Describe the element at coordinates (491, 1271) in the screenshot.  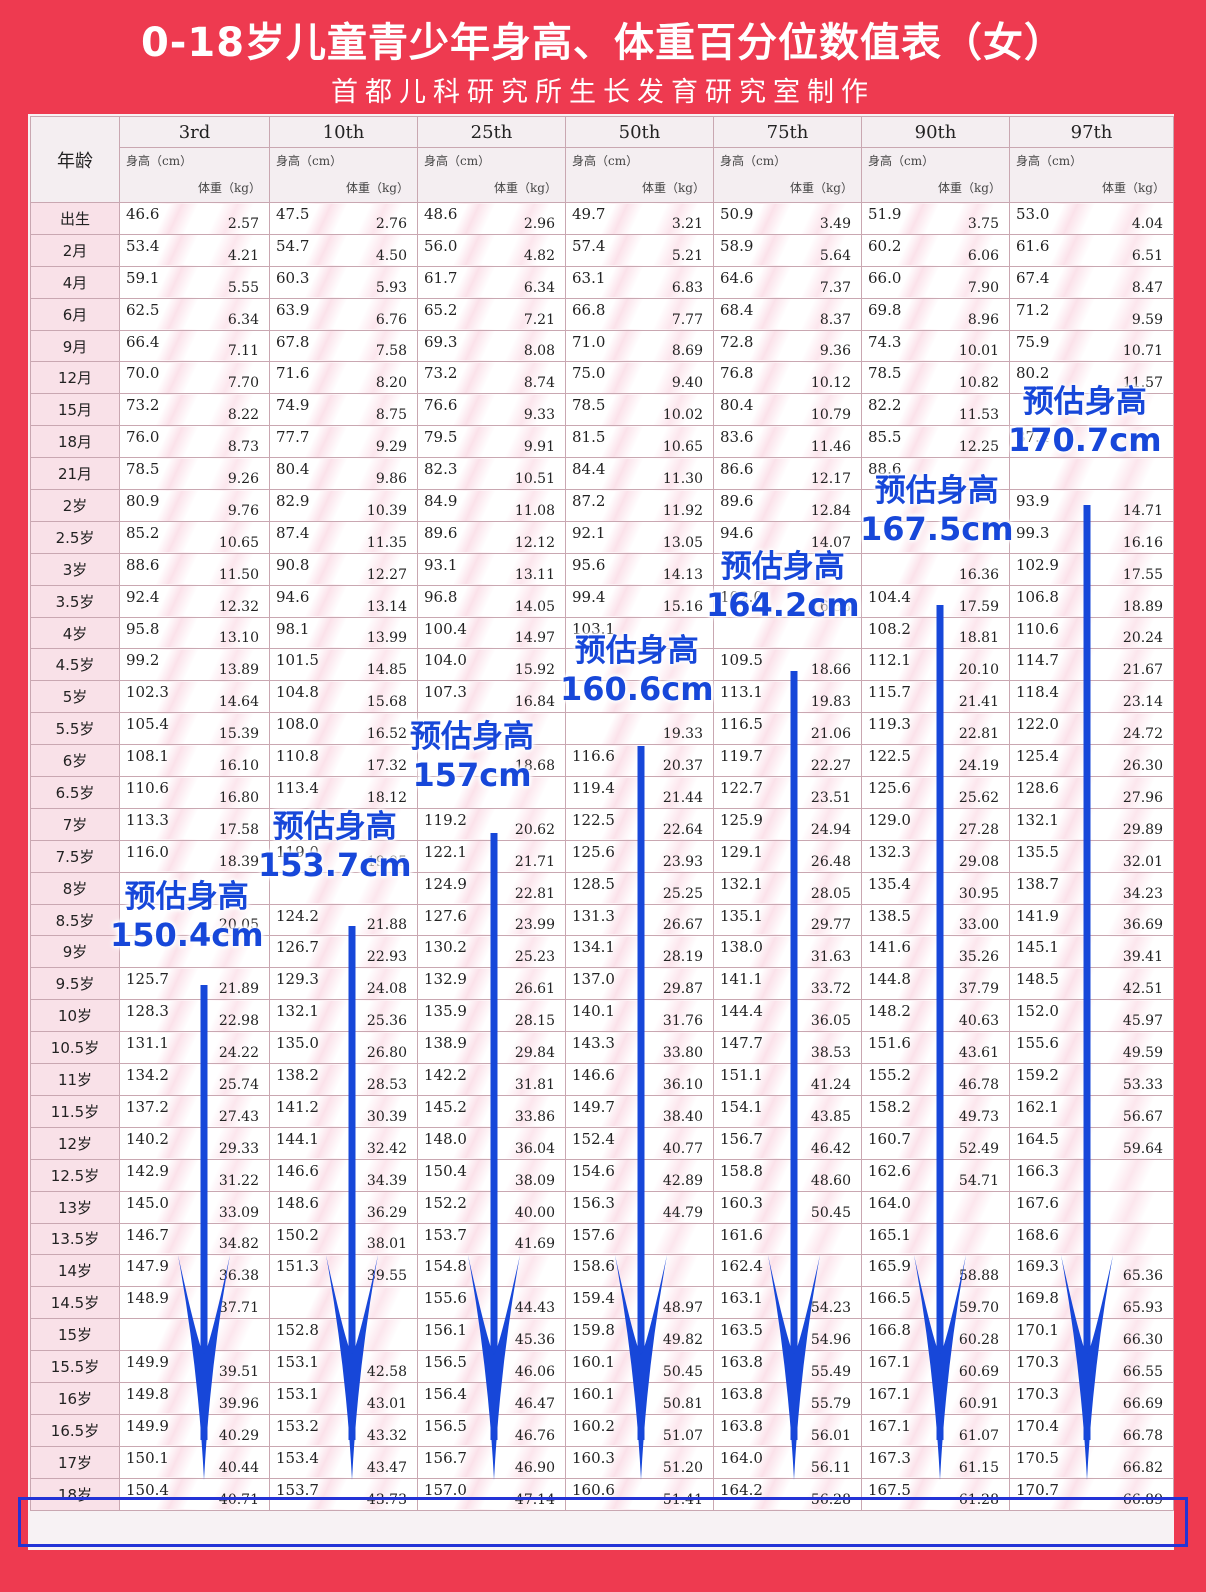
I see `value-cell: 154.8` at that location.